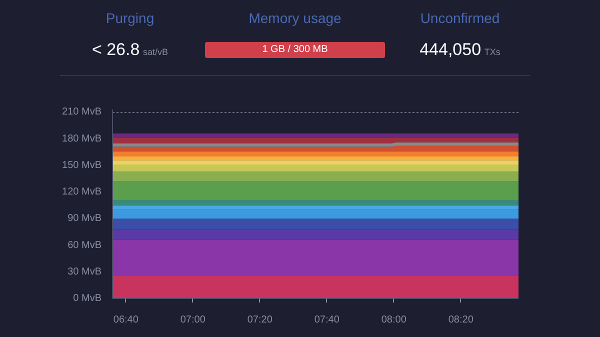 The height and width of the screenshot is (337, 600). What do you see at coordinates (327, 320) in the screenshot?
I see `x-tick-label: 07:40` at bounding box center [327, 320].